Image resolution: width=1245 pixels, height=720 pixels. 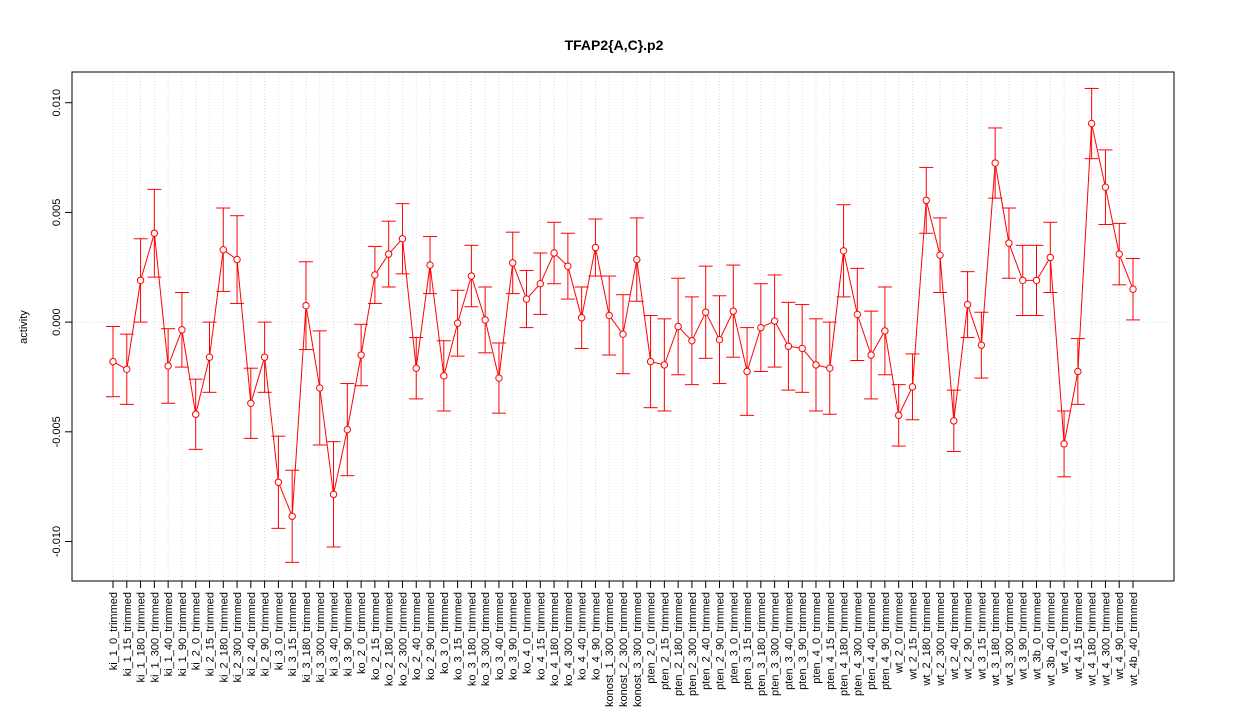 What do you see at coordinates (238, 637) in the screenshot?
I see `x-tick-label: ki_2_300_trimmed` at bounding box center [238, 637].